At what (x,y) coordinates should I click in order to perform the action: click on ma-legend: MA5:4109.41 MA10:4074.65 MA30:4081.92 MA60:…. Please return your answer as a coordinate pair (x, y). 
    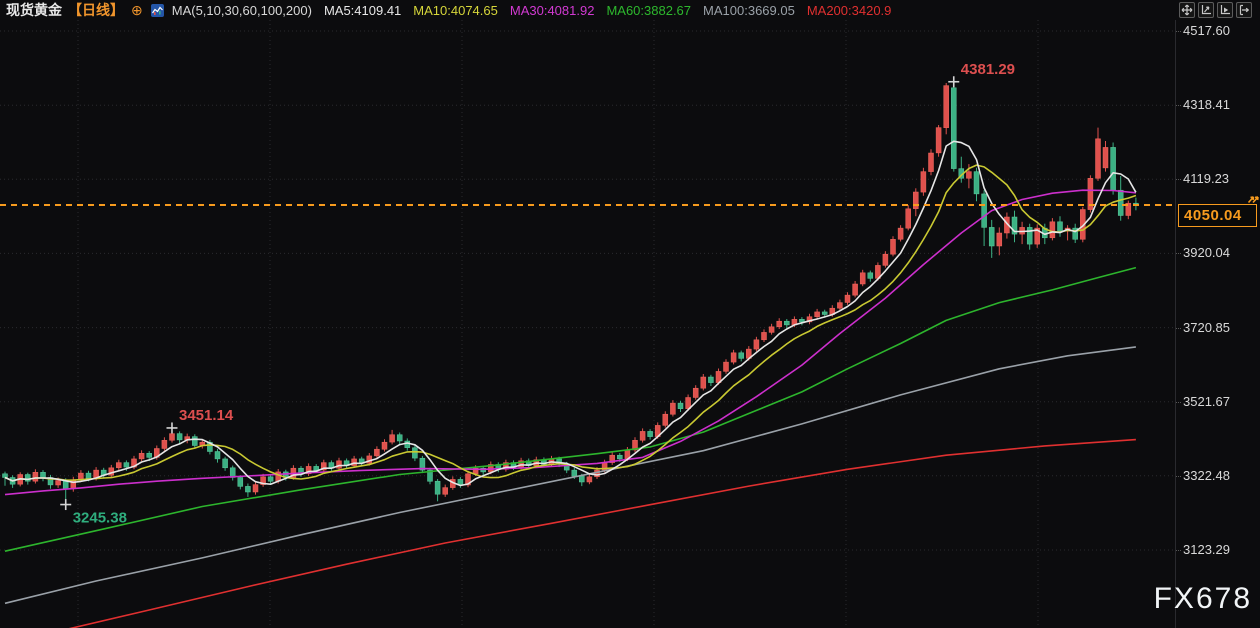
    Looking at the image, I should click on (601, 10).